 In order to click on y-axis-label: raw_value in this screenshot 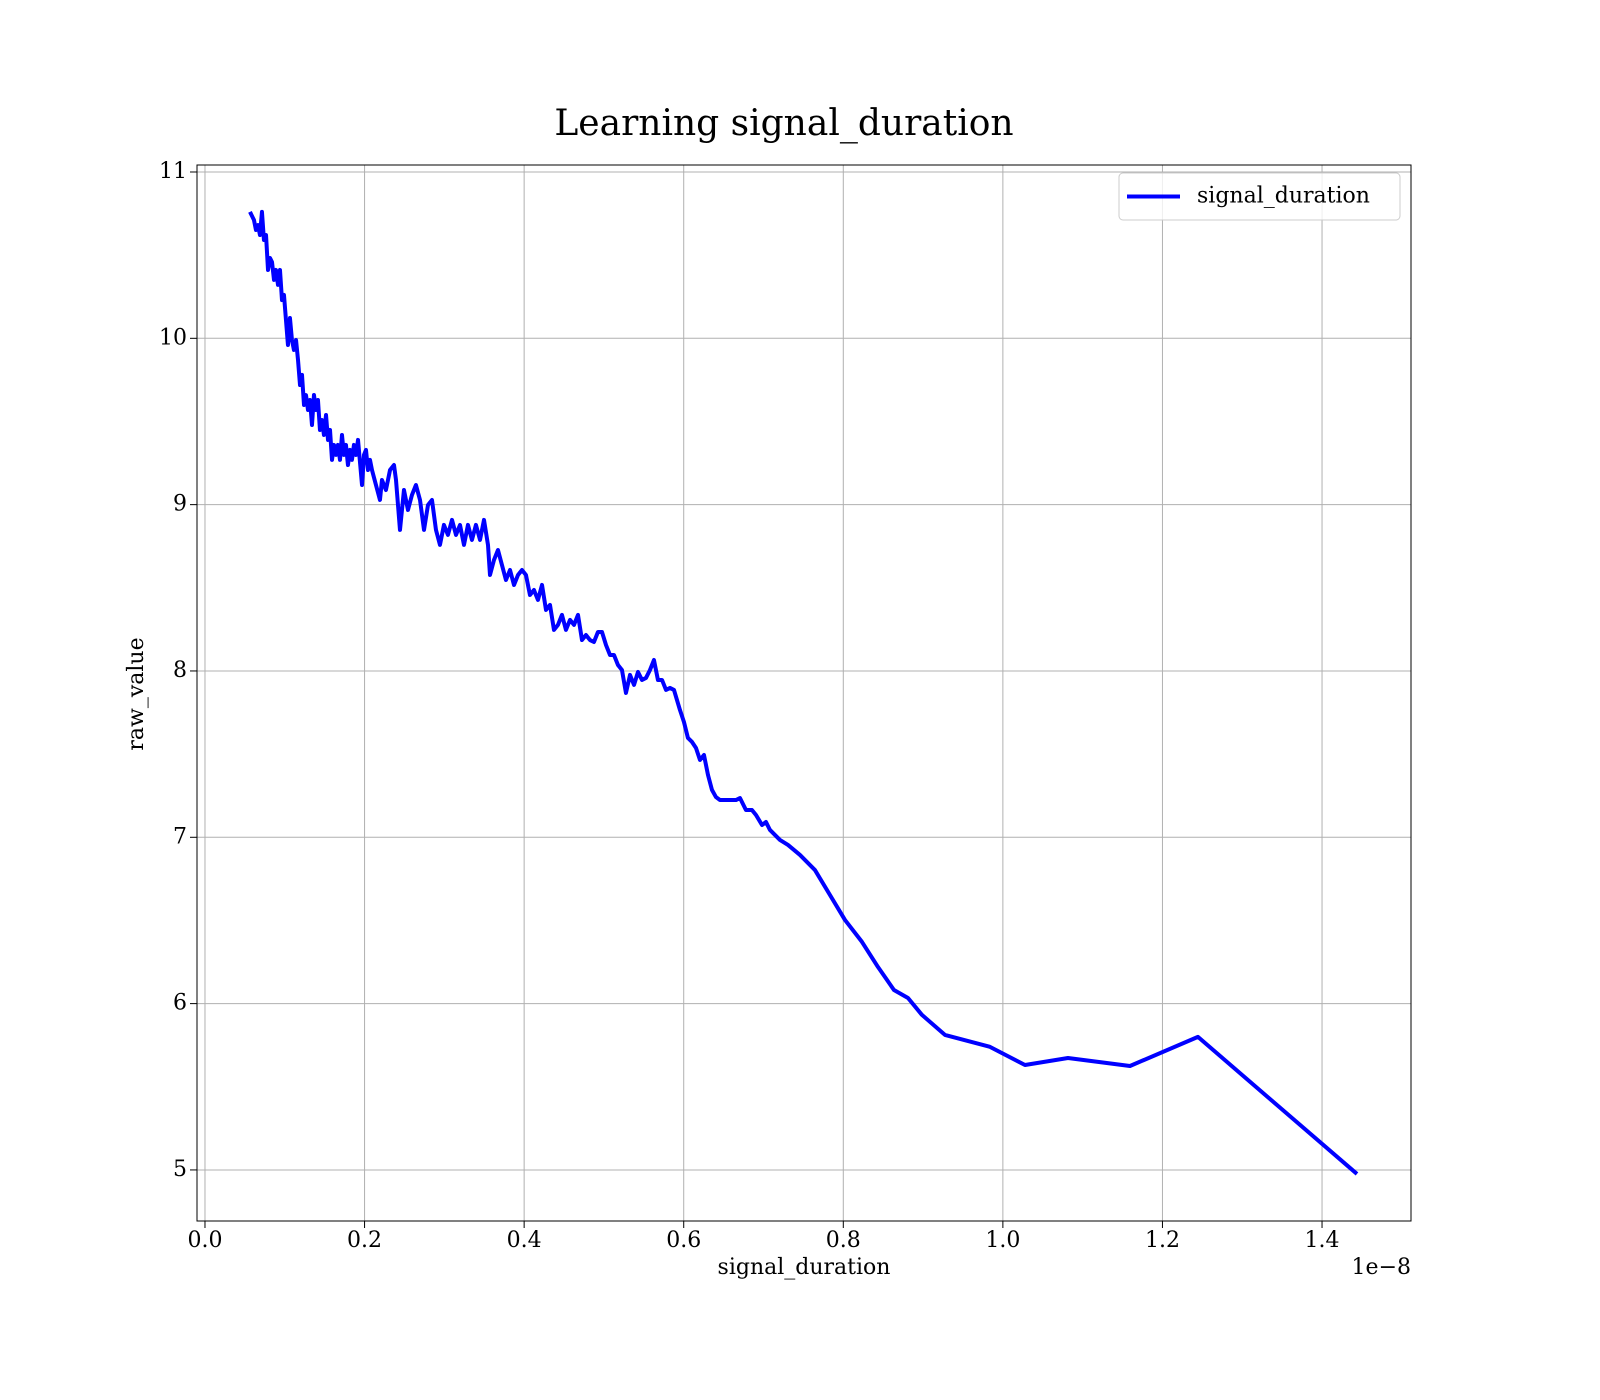, I will do `click(136, 693)`.